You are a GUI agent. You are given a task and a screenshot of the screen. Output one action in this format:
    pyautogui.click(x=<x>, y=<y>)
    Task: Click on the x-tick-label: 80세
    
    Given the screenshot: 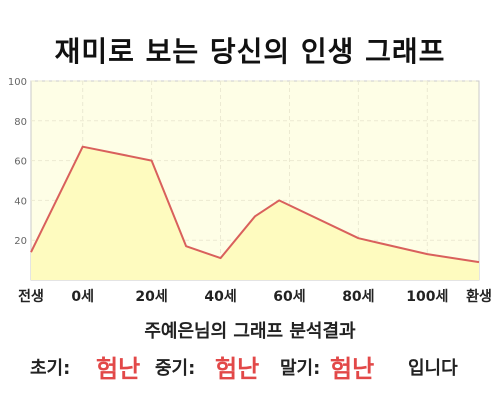 What is the action you would take?
    pyautogui.click(x=358, y=297)
    